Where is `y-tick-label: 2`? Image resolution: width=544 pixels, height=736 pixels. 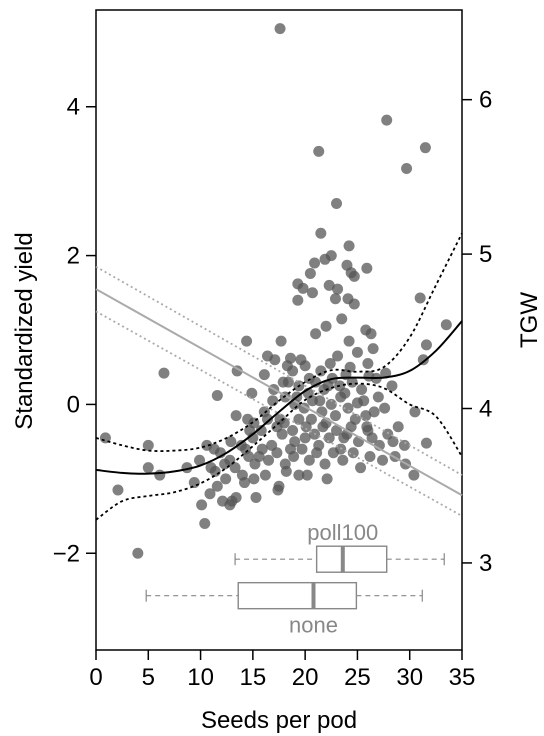
y-tick-label: 2 is located at coordinates (73, 256).